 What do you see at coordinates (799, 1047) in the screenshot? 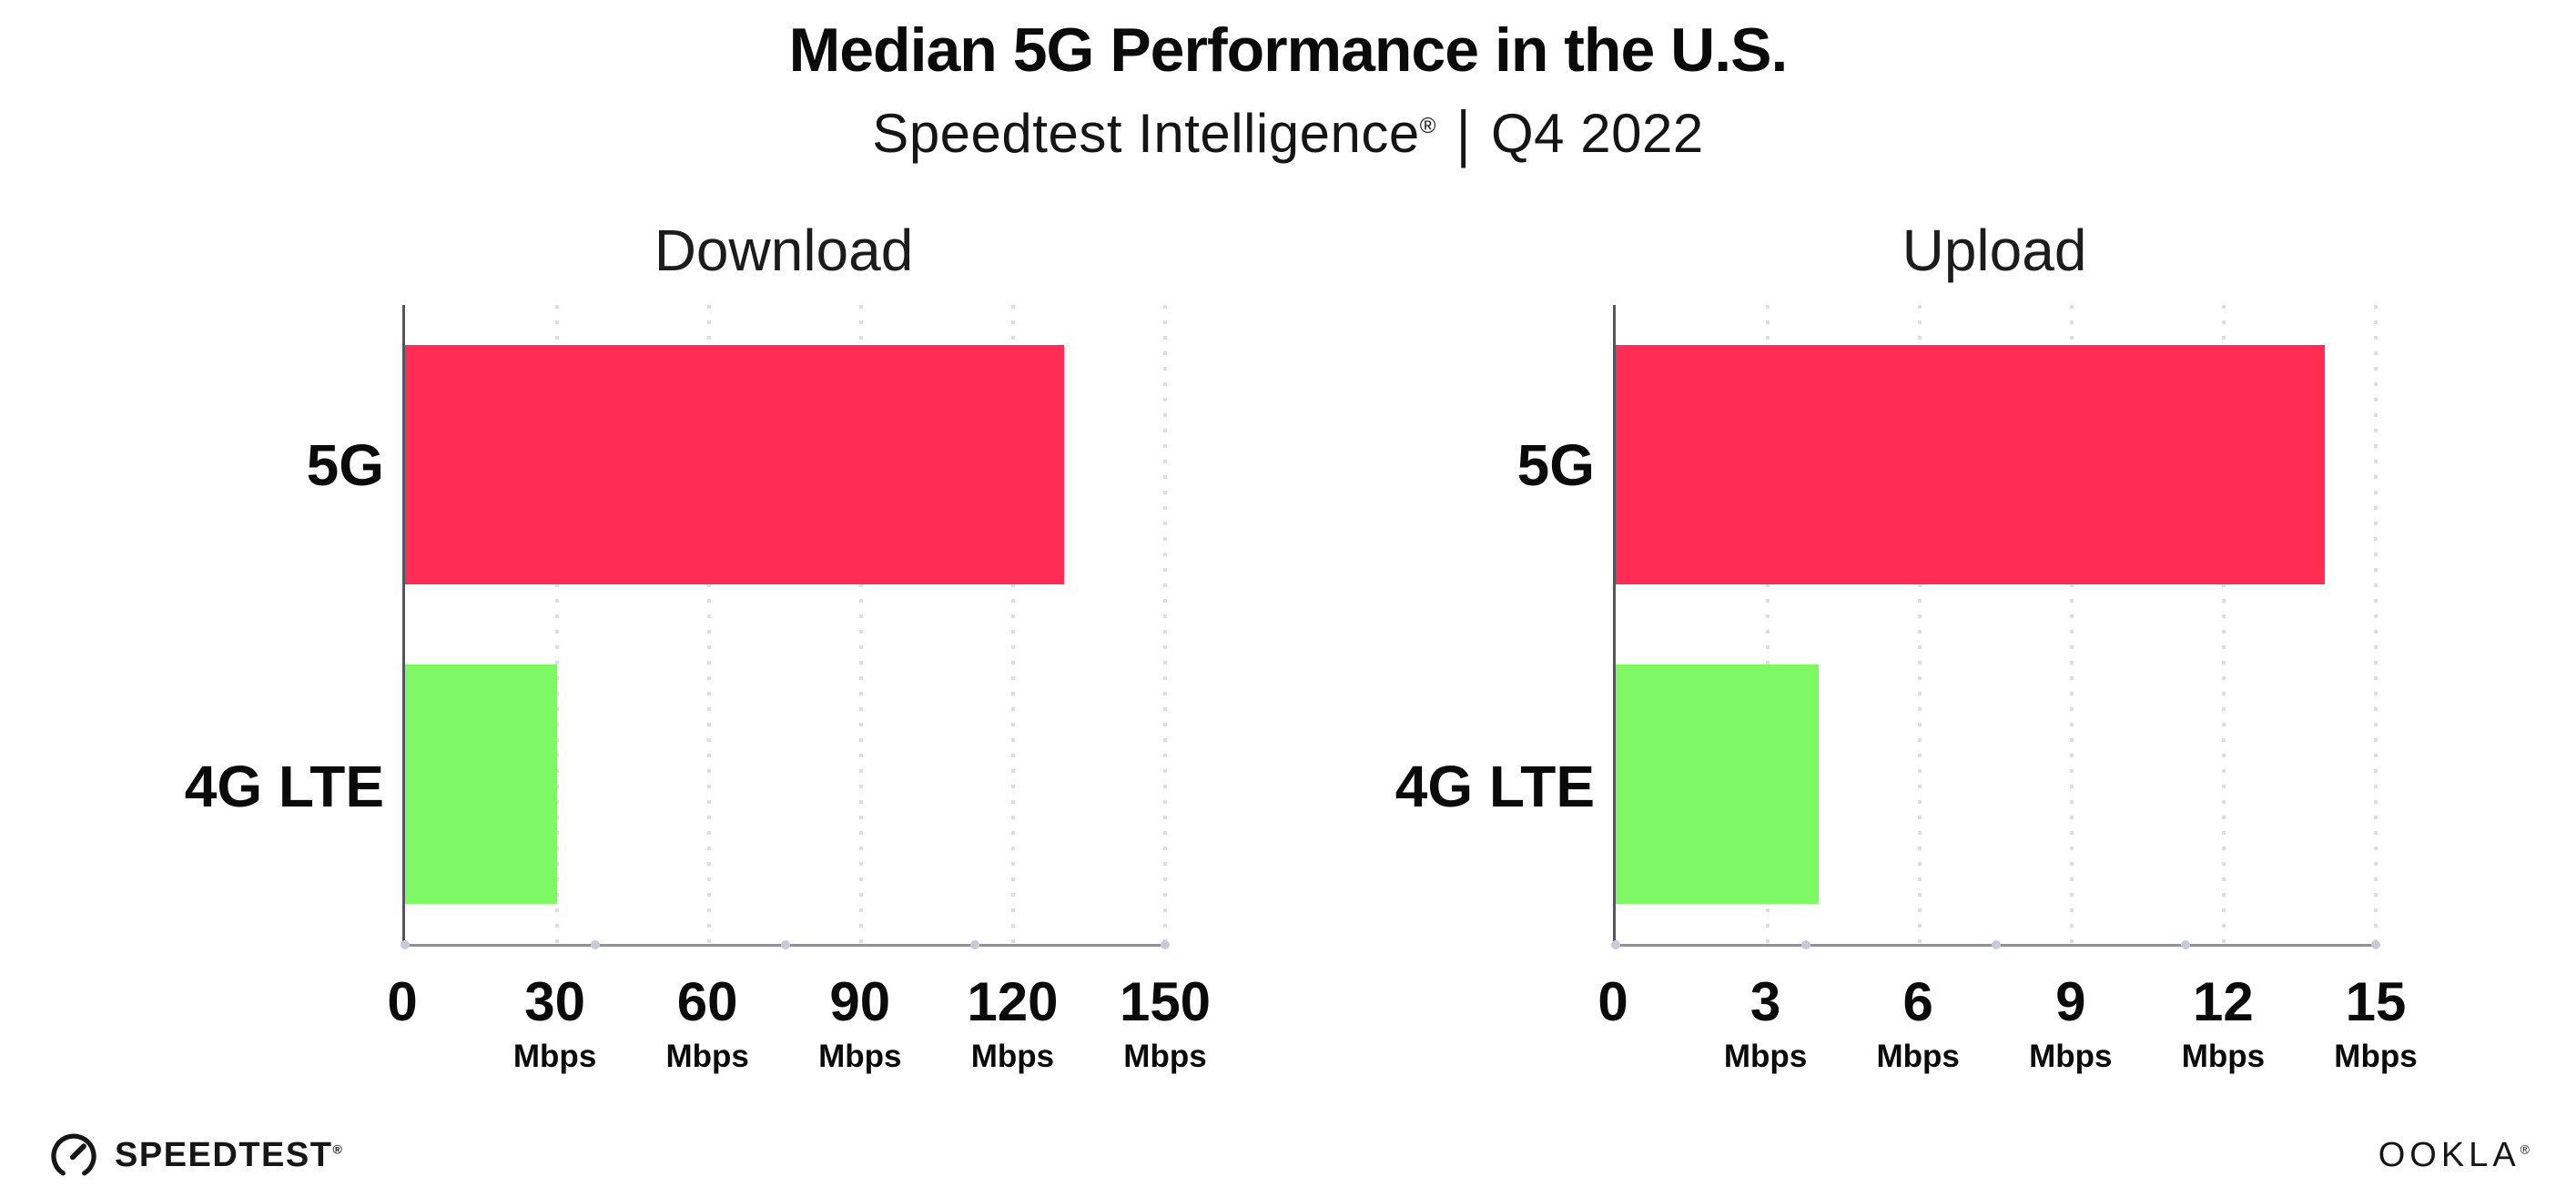
I see `download-x-axis: 0 30 Mbps 60 Mbps 90 Mbps 120 Mbps 150 Mbps` at bounding box center [799, 1047].